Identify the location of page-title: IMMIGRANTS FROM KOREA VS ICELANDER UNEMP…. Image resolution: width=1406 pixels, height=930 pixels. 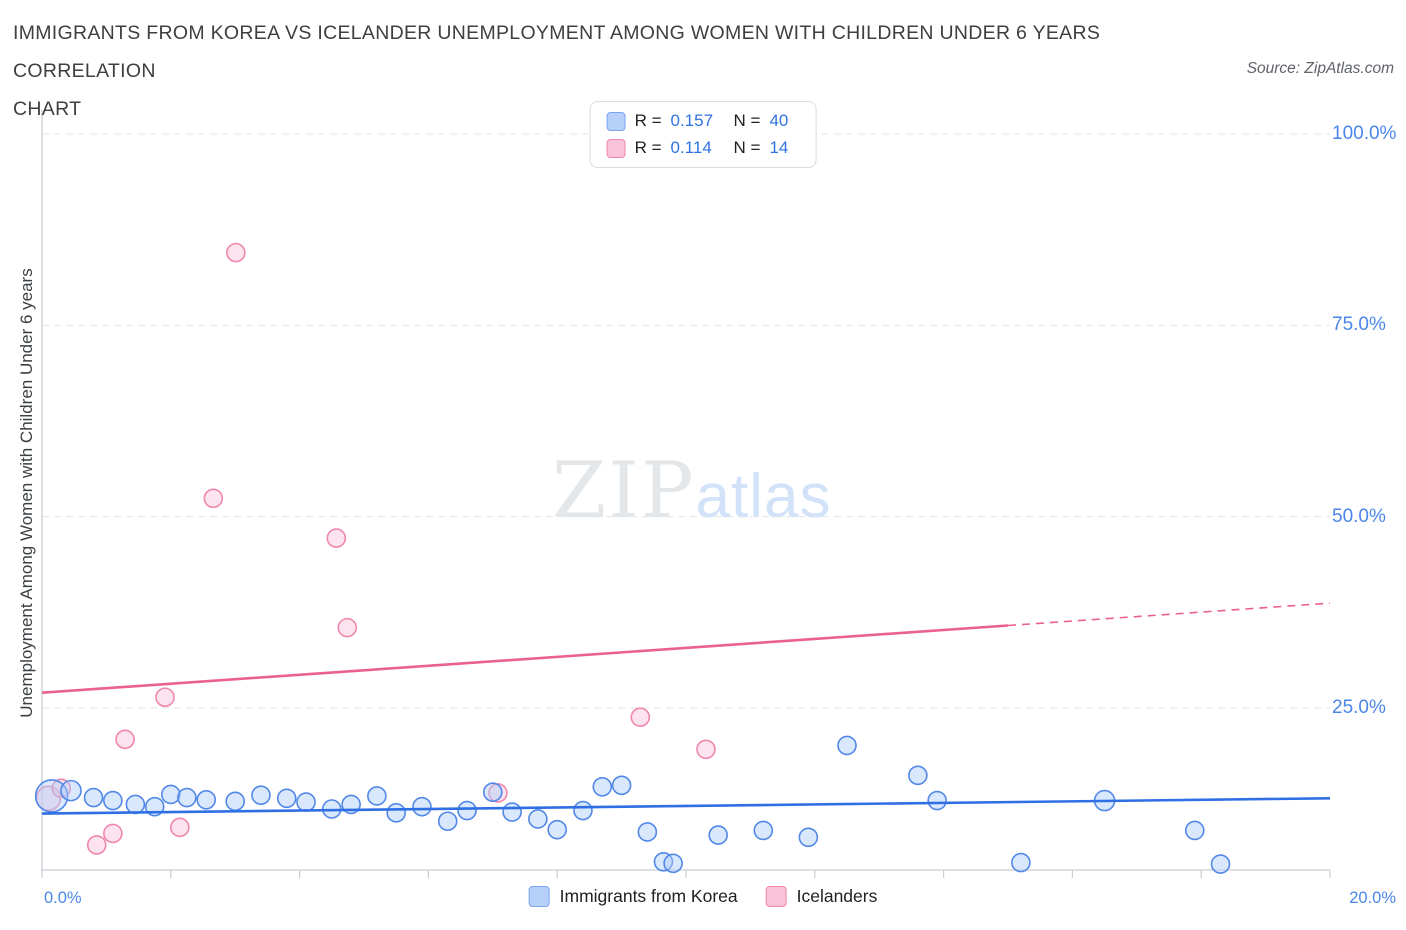
(605, 71).